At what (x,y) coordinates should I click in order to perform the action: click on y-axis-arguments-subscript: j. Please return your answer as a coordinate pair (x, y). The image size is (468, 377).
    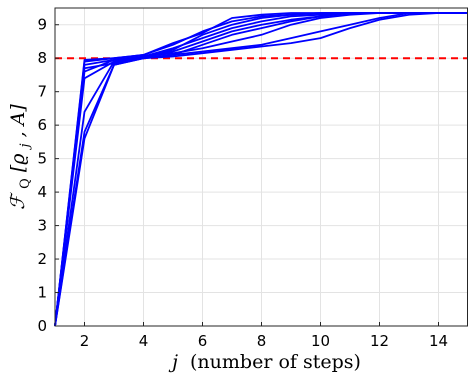
    Looking at the image, I should click on (25, 146).